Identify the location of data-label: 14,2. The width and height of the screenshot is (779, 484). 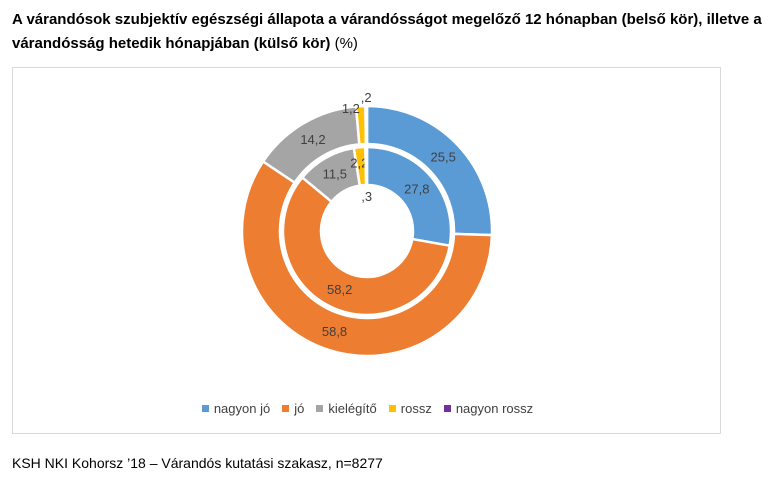
(312, 139).